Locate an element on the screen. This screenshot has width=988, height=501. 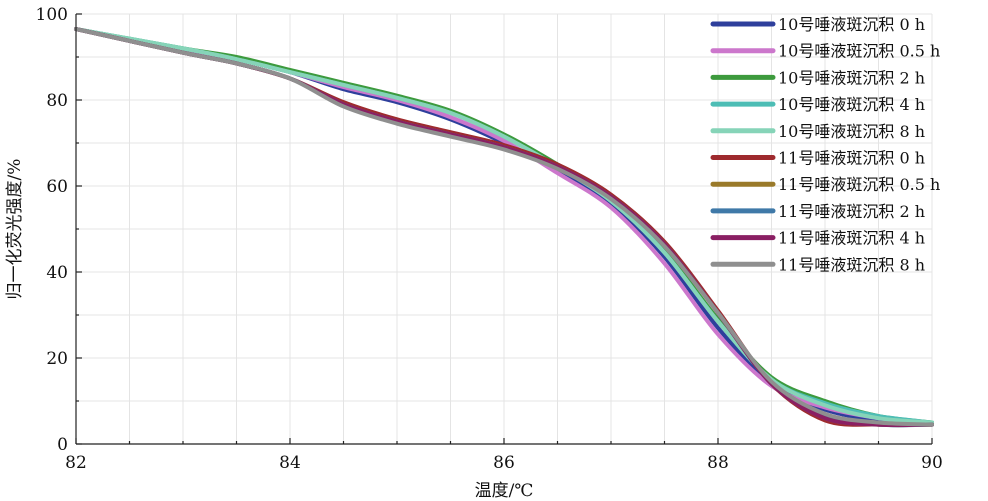
y-tick-label: 0 is located at coordinates (62, 445).